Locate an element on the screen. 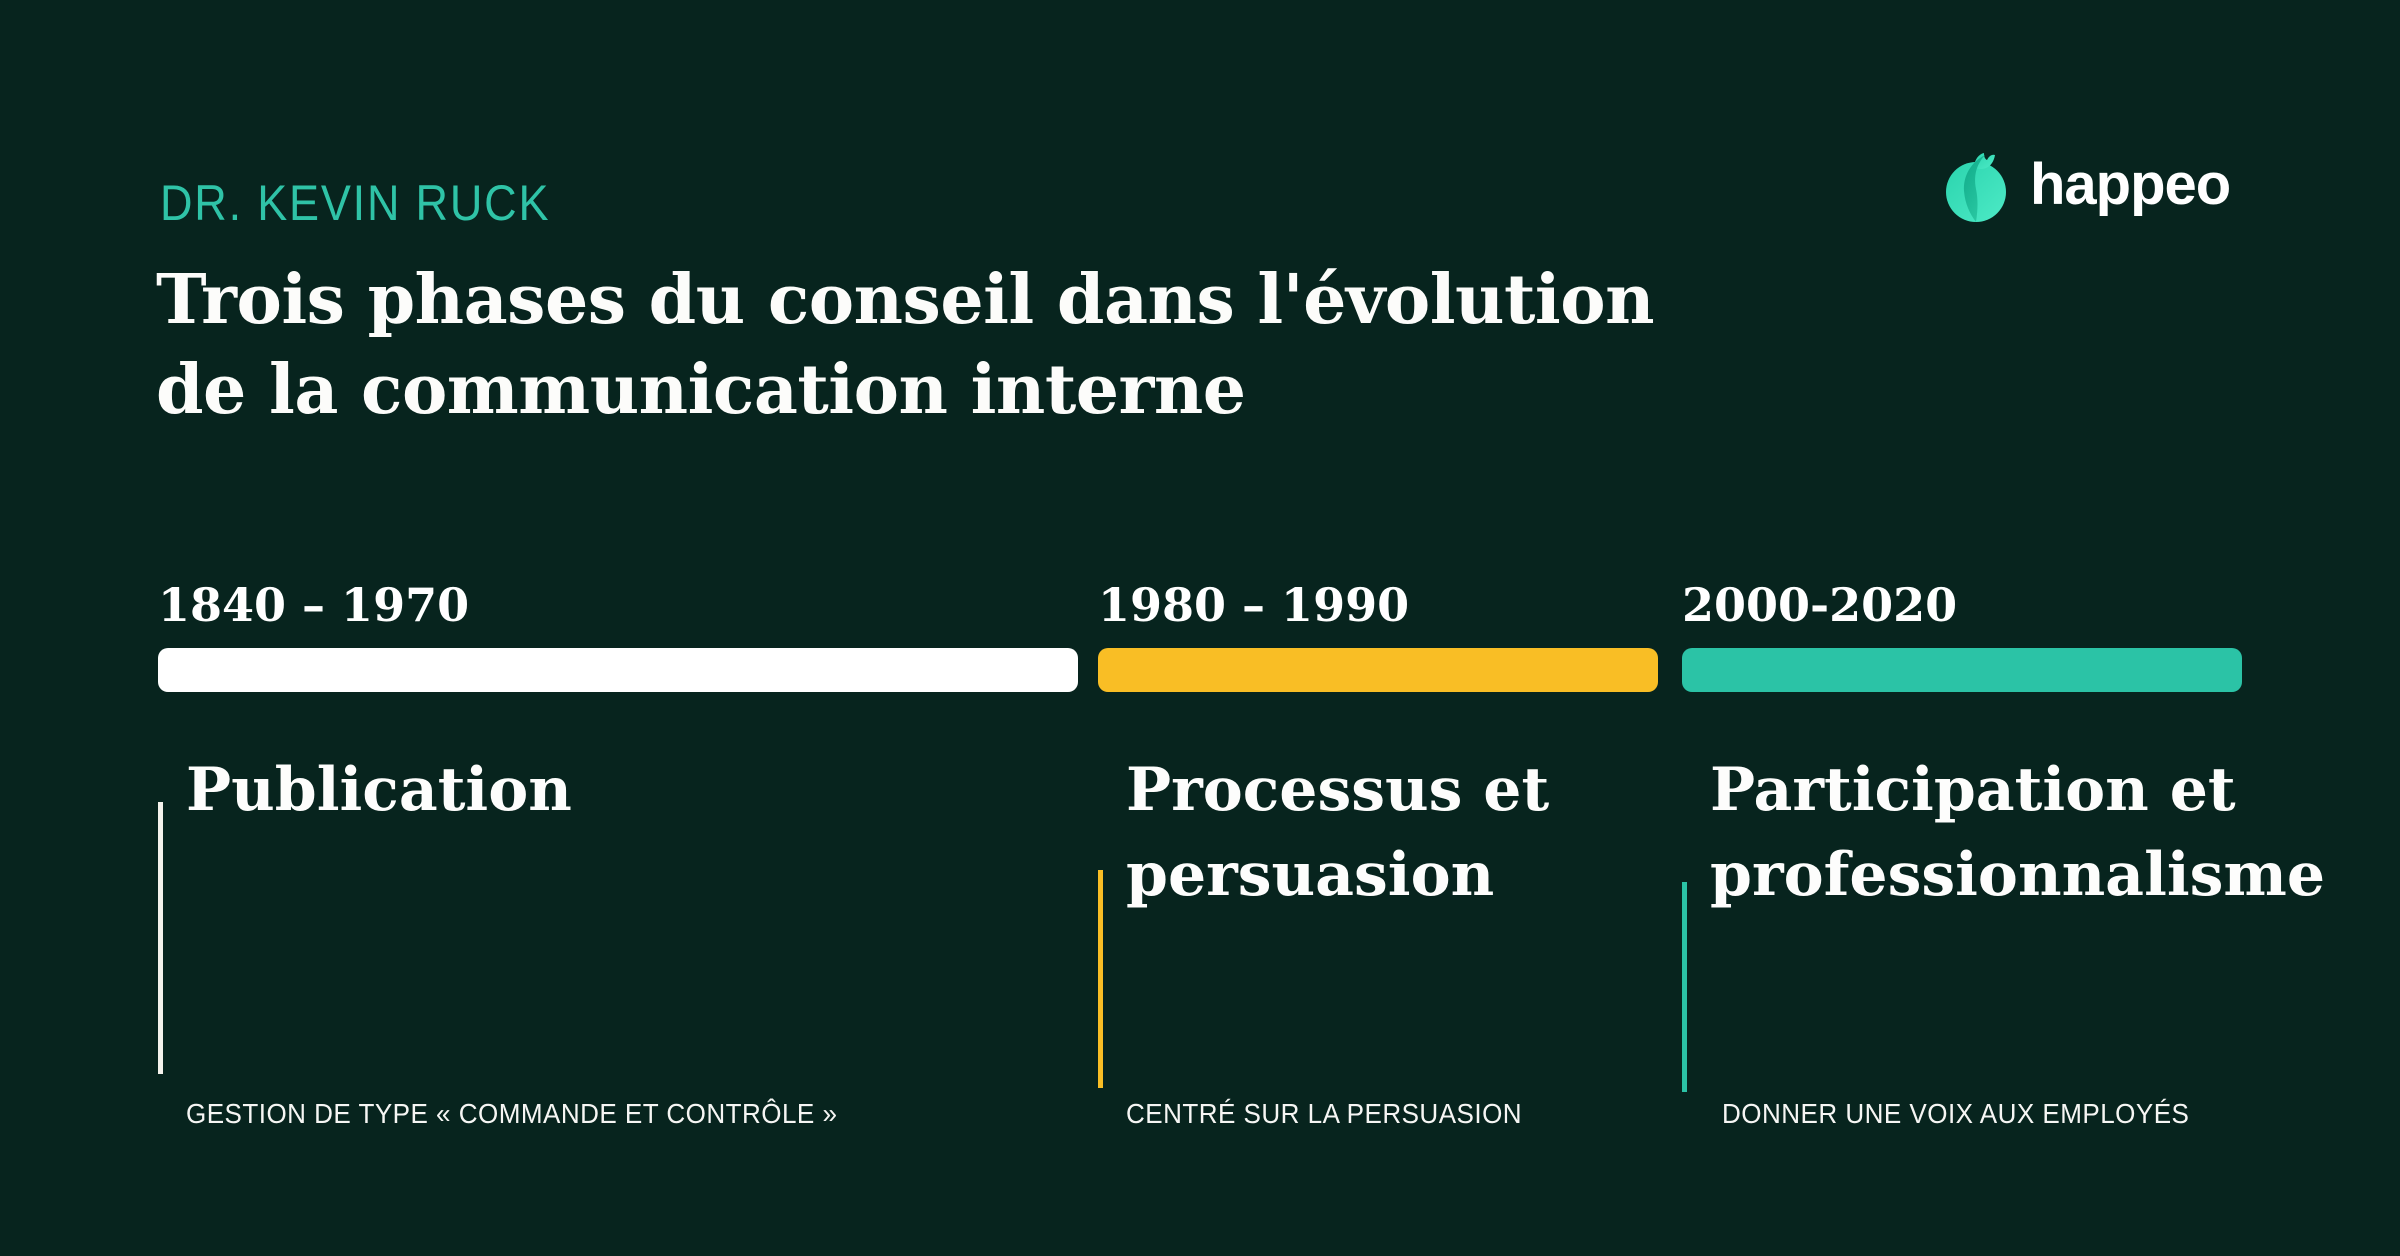  phase-title: Processus et persuasion is located at coordinates (1338, 833).